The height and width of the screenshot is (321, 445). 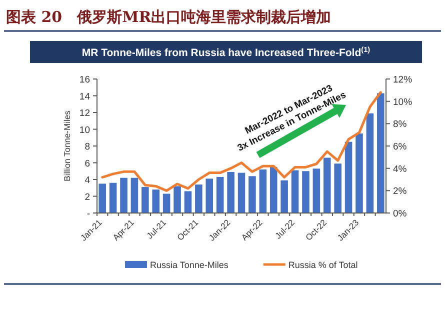 I want to click on y2-tick-label: 8%, so click(x=400, y=124).